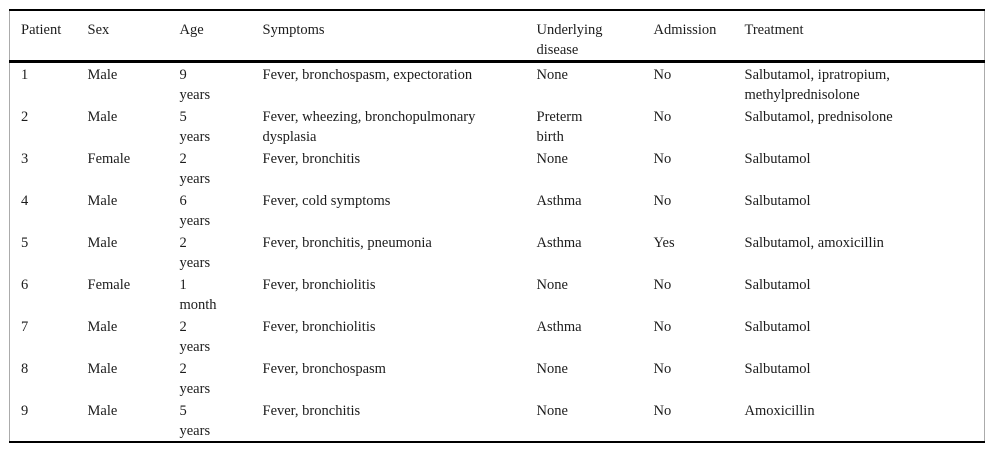 The width and height of the screenshot is (992, 459). I want to click on cell-symptoms: Fever, bronchitis, pneumonia, so click(347, 243).